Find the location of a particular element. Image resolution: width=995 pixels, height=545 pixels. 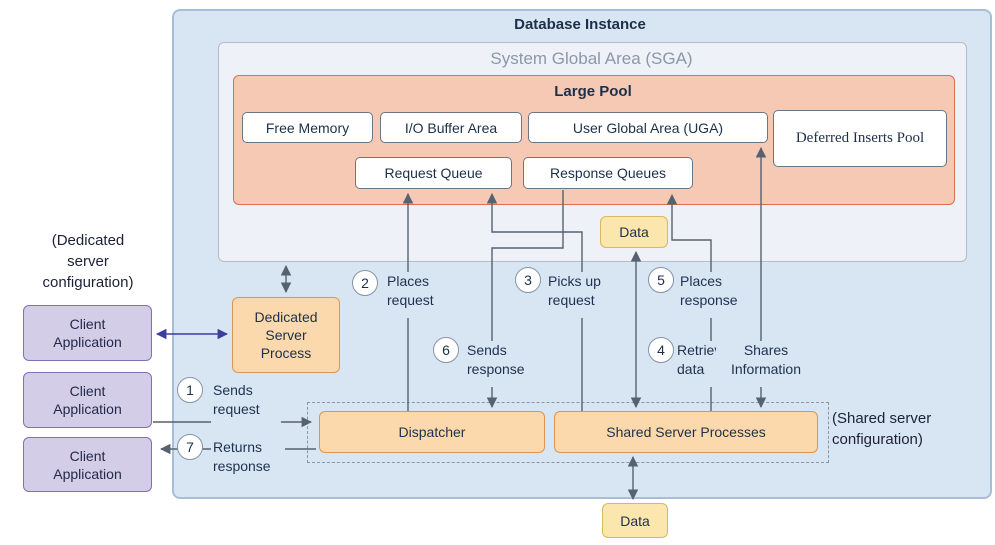

client-application-box-3: Client Application is located at coordinates (87, 464).